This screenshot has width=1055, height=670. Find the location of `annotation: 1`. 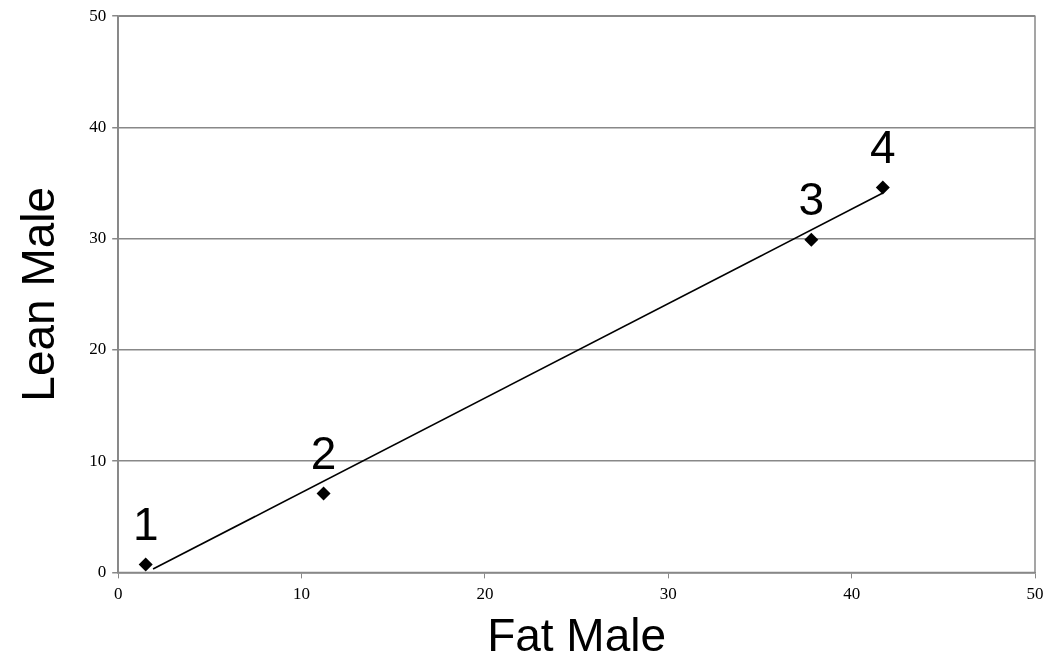

annotation: 1 is located at coordinates (145, 524).